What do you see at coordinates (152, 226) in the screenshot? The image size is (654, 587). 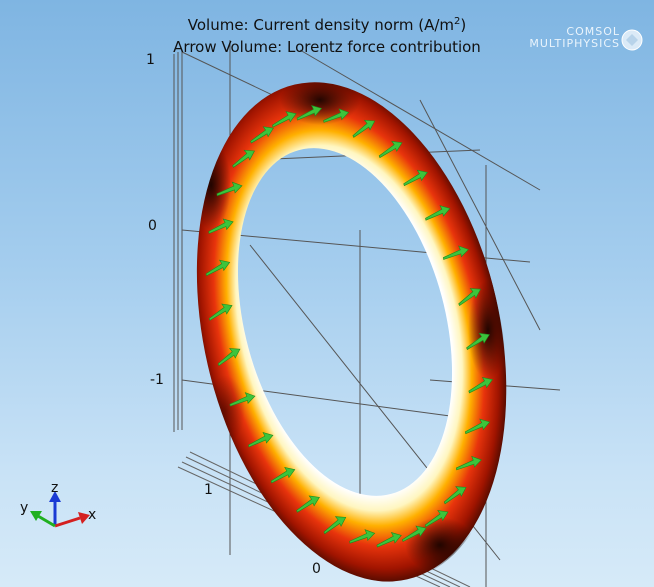 I see `z-tick-label: 0` at bounding box center [152, 226].